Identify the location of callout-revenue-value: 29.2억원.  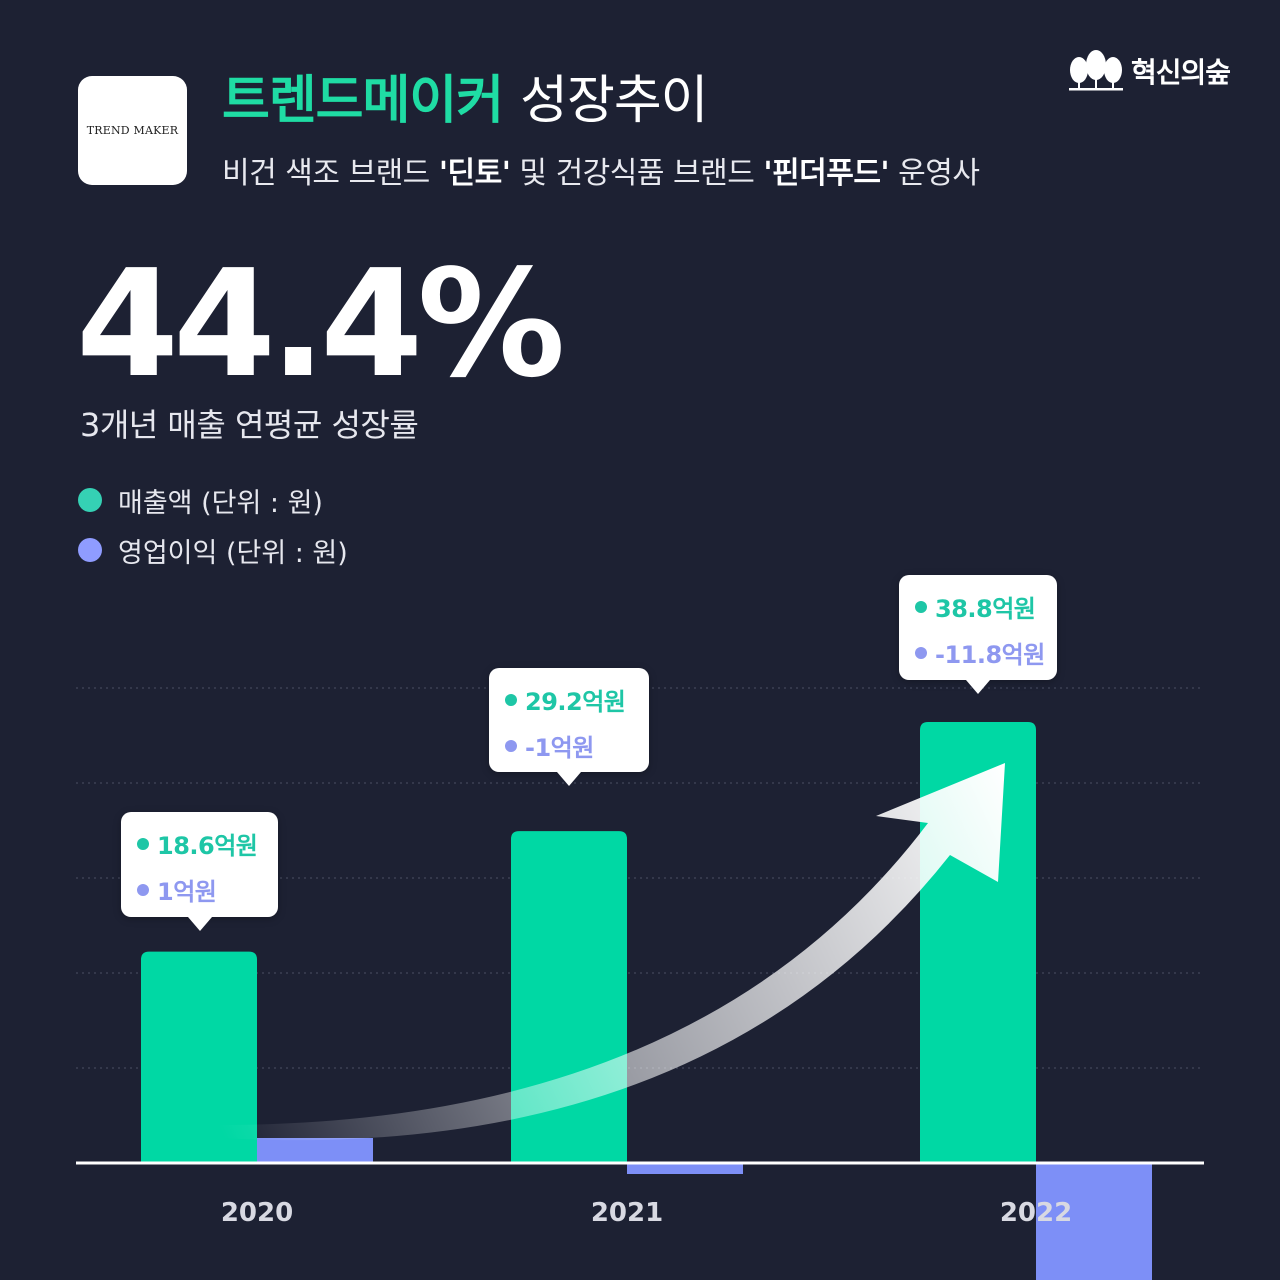
(575, 702).